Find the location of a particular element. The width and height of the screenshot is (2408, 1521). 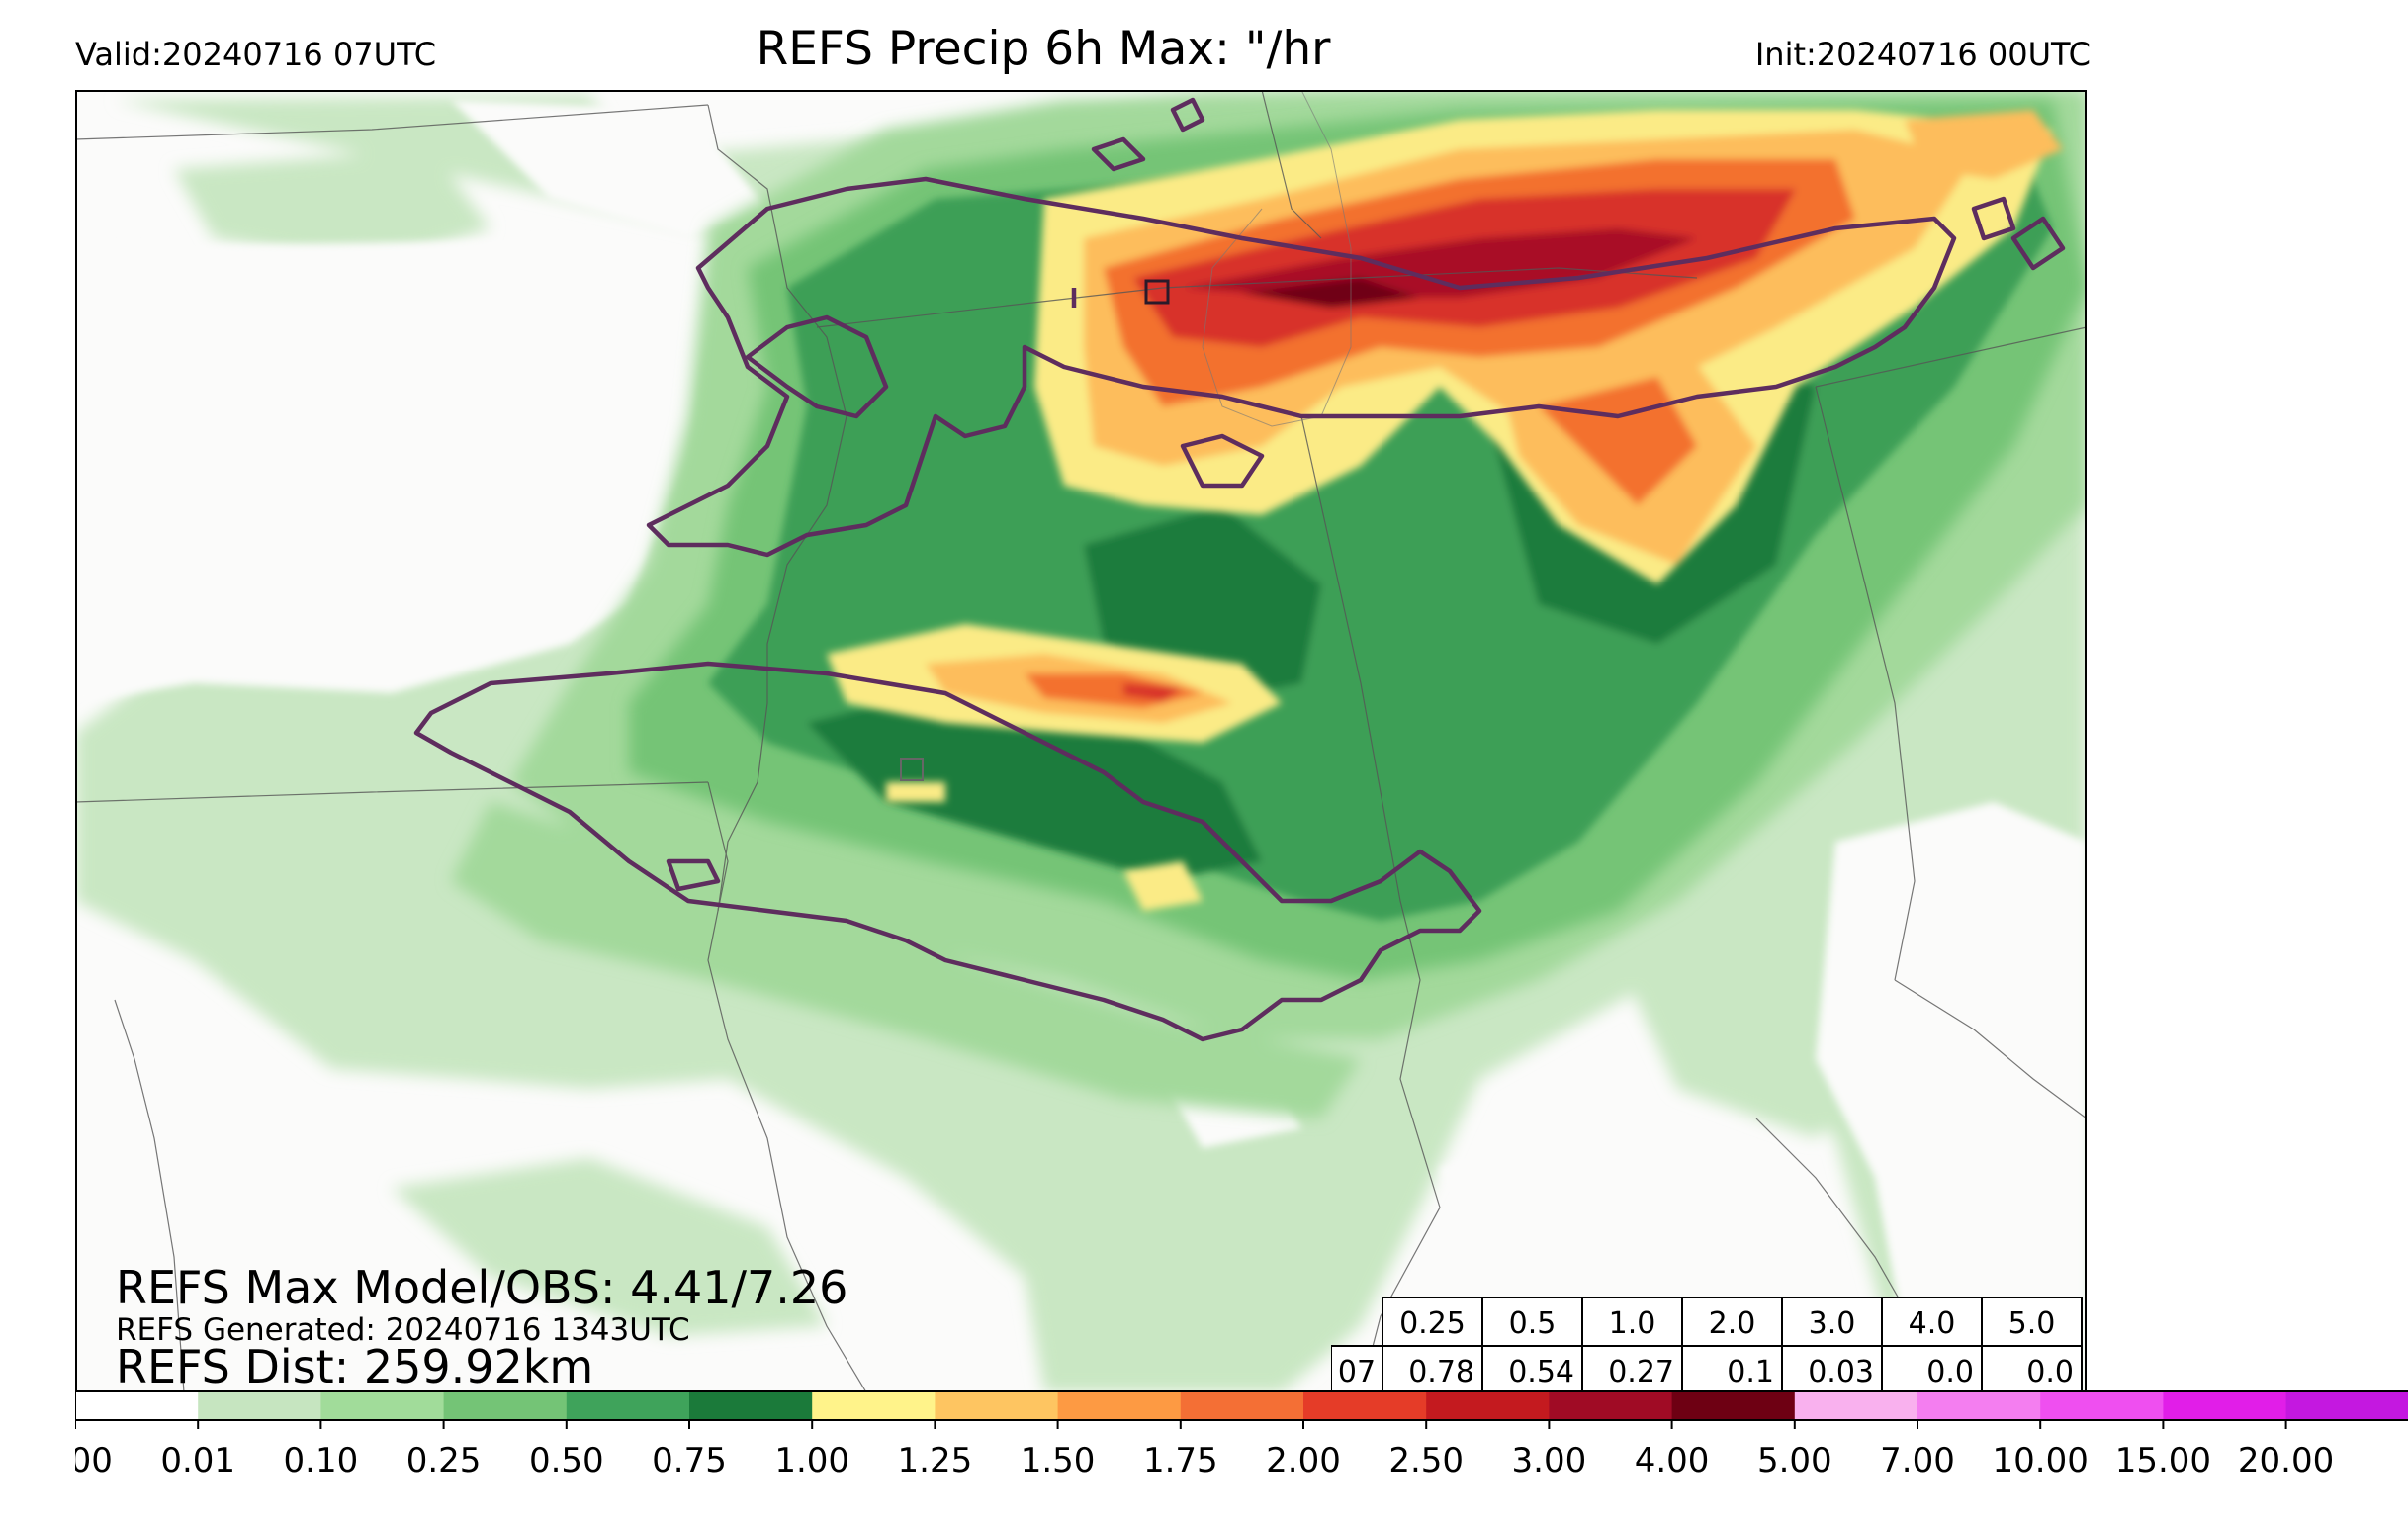

obs-max-marker is located at coordinates (1157, 292).